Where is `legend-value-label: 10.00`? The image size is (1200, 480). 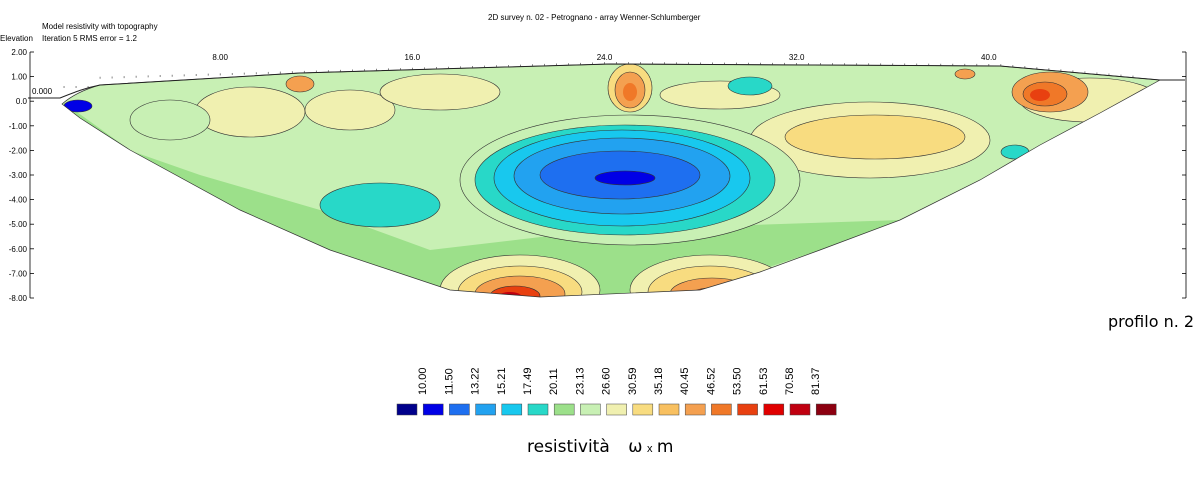 legend-value-label: 10.00 is located at coordinates (423, 381).